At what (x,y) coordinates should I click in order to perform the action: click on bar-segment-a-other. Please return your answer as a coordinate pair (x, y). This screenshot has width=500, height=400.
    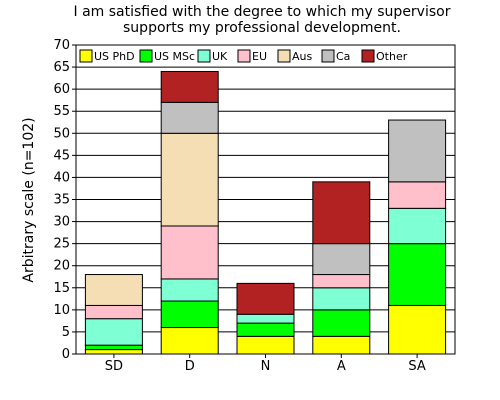
    Looking at the image, I should click on (341, 213).